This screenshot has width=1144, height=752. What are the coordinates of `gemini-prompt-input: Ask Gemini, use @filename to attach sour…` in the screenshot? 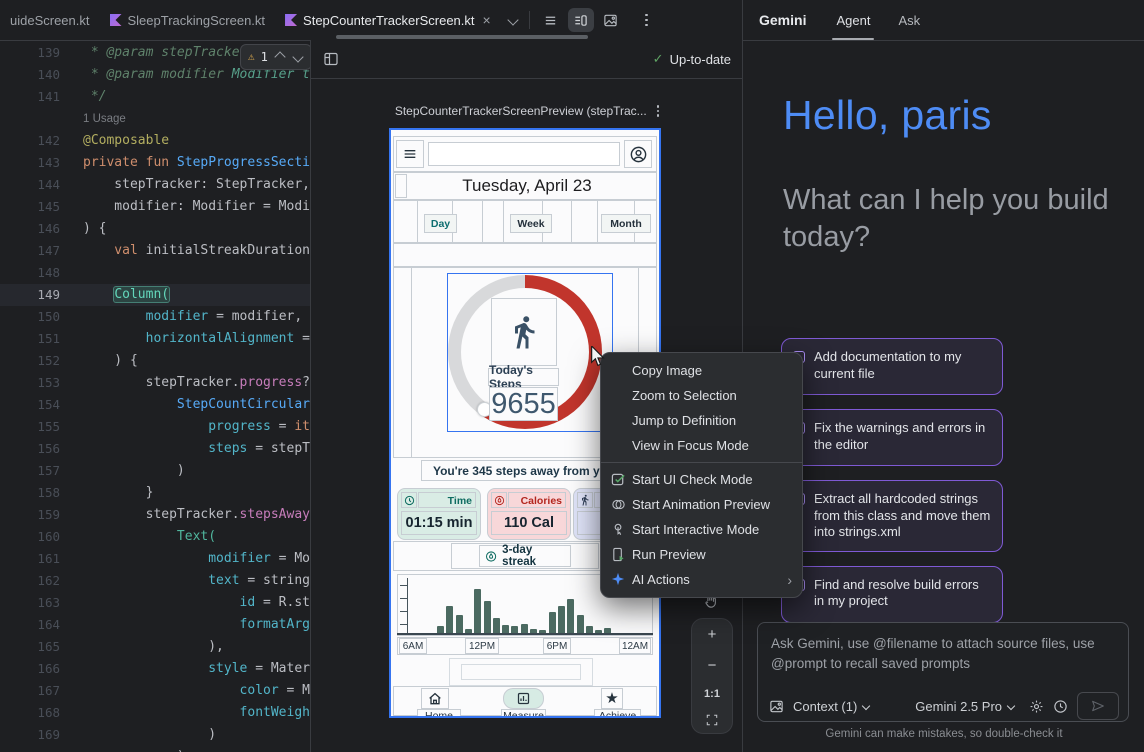 It's located at (943, 672).